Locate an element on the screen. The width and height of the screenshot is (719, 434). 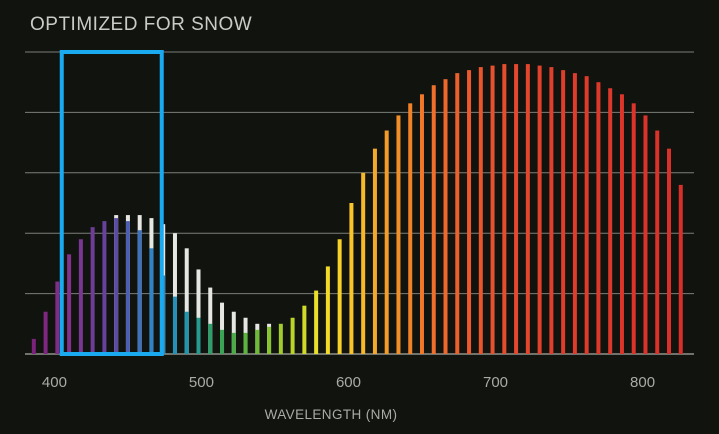
x-axis: 400 500 600 700 800 is located at coordinates (348, 382).